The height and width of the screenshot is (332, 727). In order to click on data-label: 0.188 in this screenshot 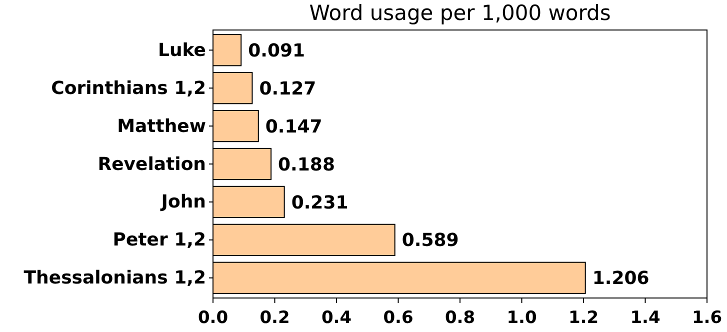, I will do `click(306, 165)`.